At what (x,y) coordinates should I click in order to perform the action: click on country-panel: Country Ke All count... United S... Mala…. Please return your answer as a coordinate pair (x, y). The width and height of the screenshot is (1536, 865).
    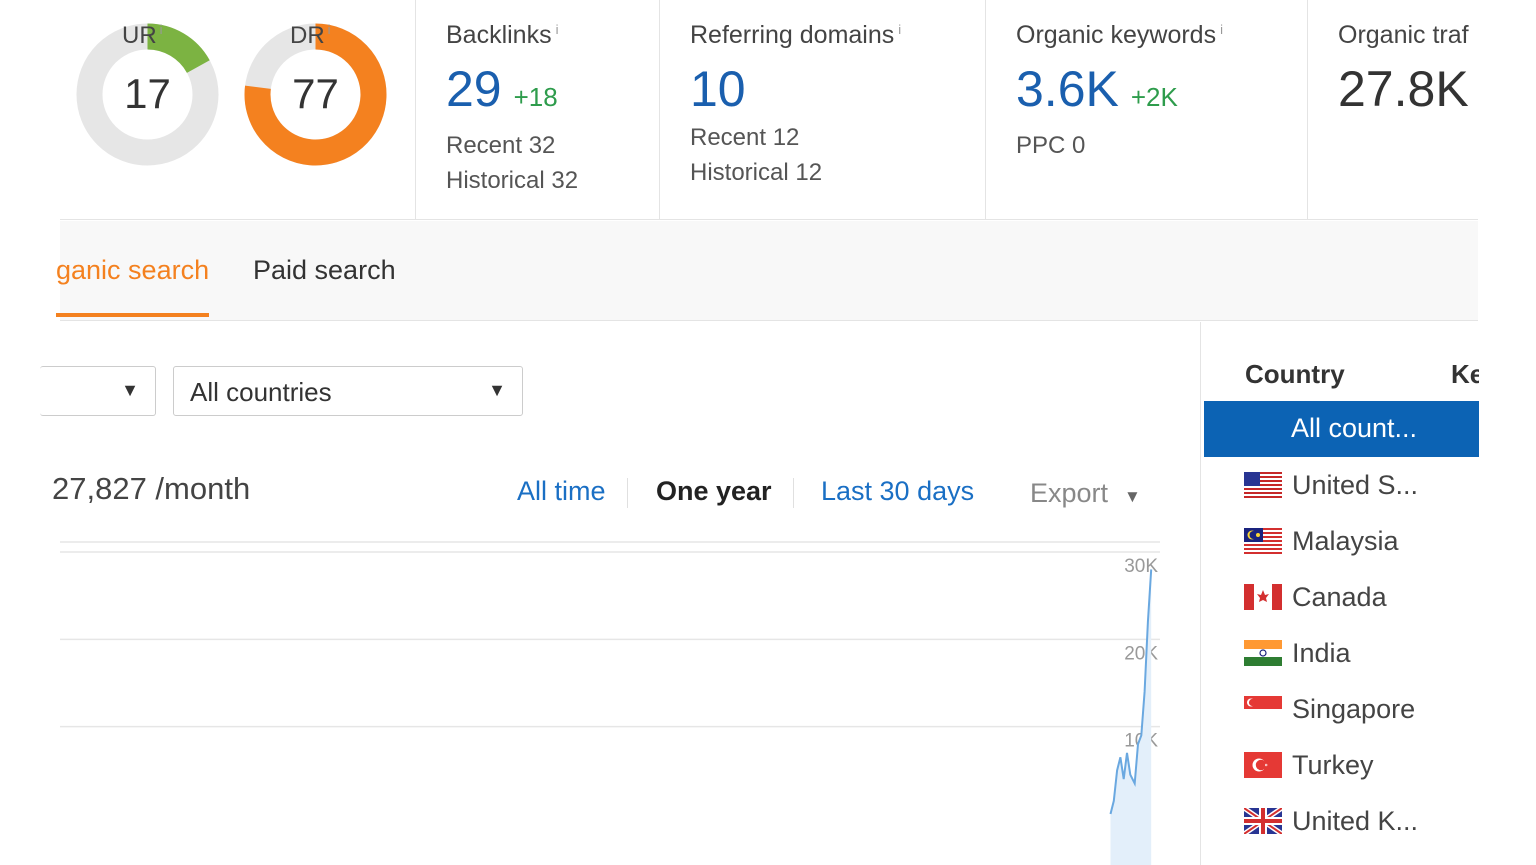
    Looking at the image, I should click on (1339, 593).